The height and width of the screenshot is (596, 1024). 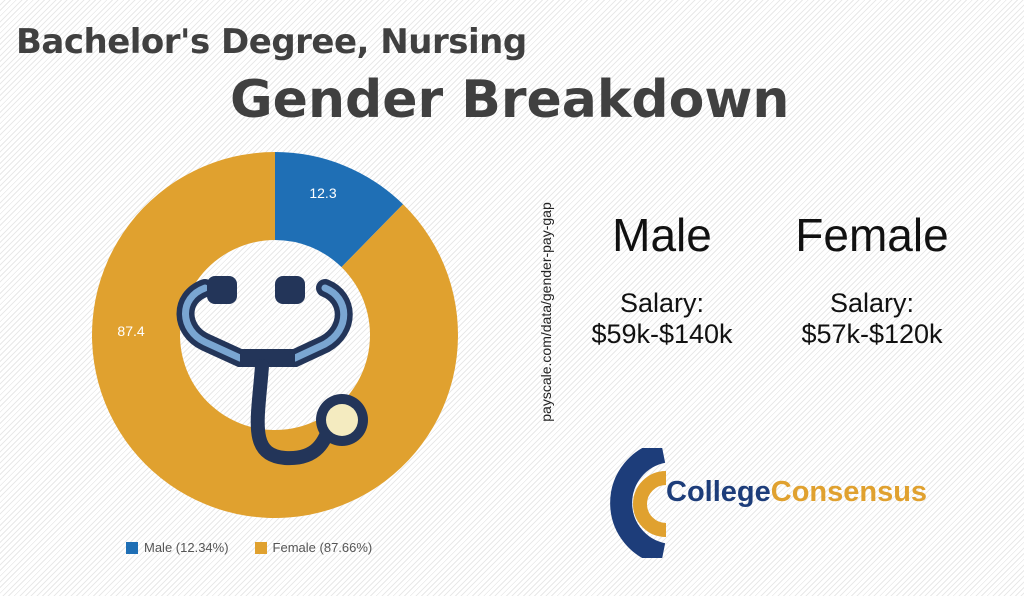 I want to click on female-heading: Female, so click(x=872, y=235).